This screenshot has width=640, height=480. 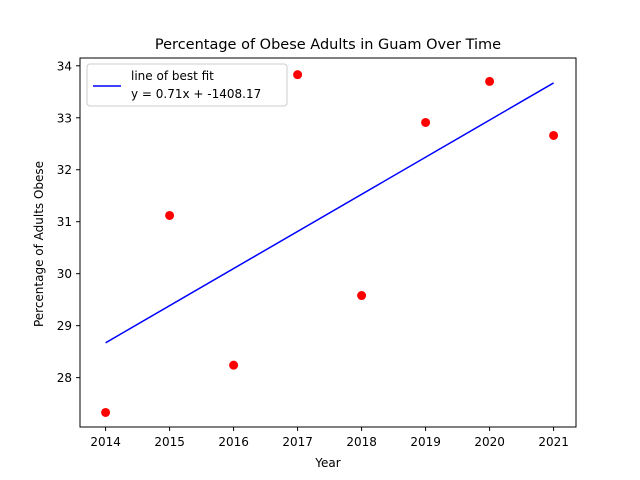 What do you see at coordinates (425, 442) in the screenshot?
I see `x-tick-label: 2019` at bounding box center [425, 442].